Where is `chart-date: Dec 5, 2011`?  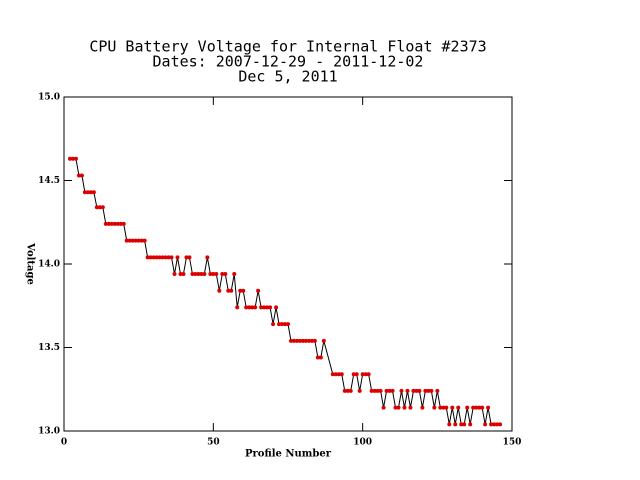
chart-date: Dec 5, 2011 is located at coordinates (287, 77).